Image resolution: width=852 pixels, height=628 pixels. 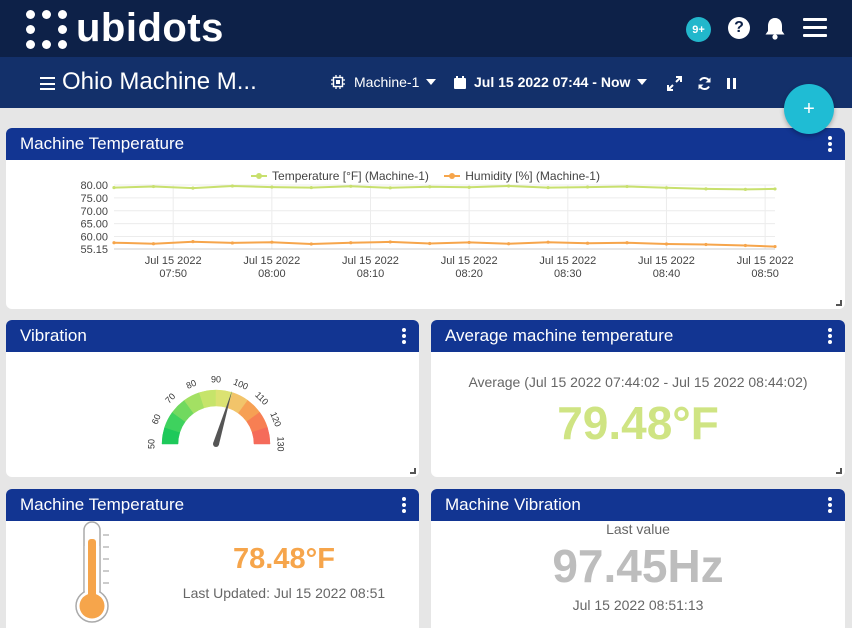 What do you see at coordinates (775, 28) in the screenshot?
I see `bell-icon` at bounding box center [775, 28].